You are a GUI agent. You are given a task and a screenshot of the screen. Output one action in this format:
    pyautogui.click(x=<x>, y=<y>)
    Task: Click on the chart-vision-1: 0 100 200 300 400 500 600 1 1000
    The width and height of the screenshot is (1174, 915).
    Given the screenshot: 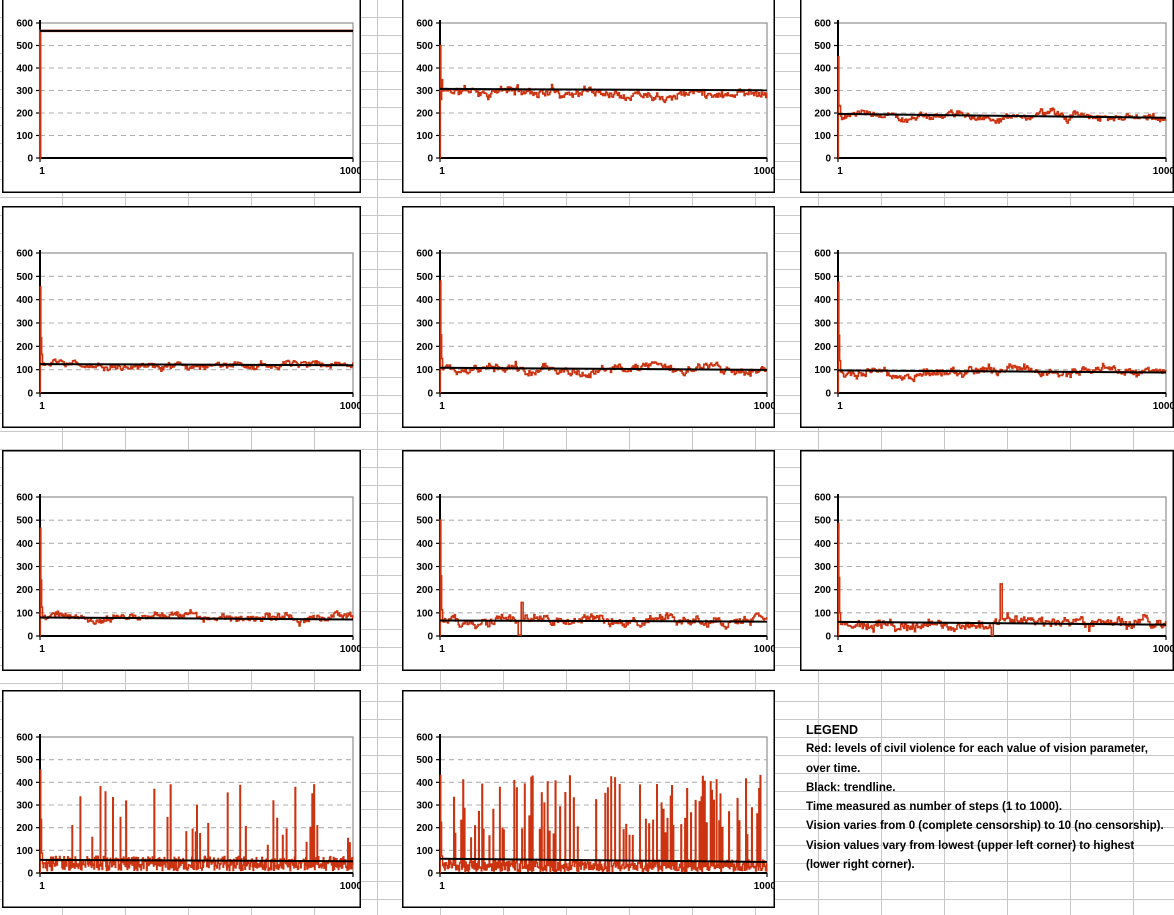 What is the action you would take?
    pyautogui.click(x=588, y=96)
    